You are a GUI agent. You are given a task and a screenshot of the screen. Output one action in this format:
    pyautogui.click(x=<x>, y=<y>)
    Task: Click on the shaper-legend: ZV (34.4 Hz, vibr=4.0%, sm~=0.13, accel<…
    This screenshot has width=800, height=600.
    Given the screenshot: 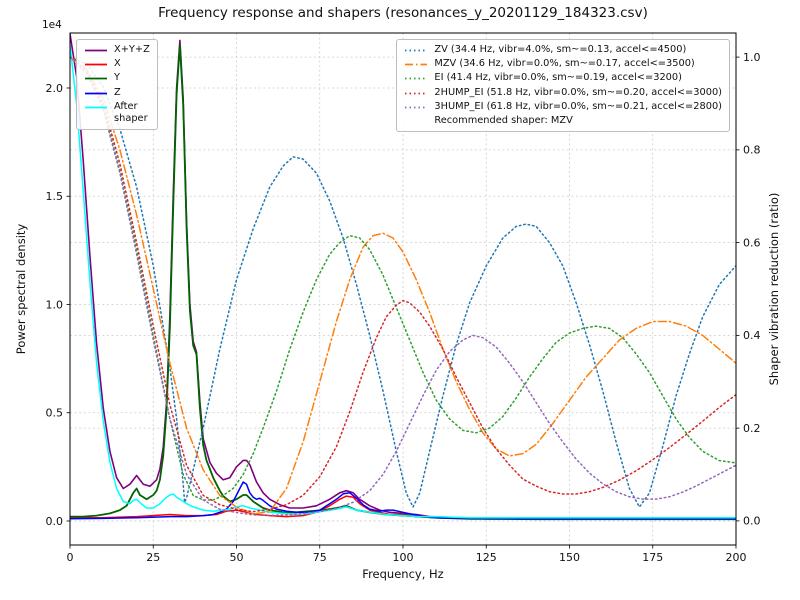 What is the action you would take?
    pyautogui.click(x=563, y=86)
    